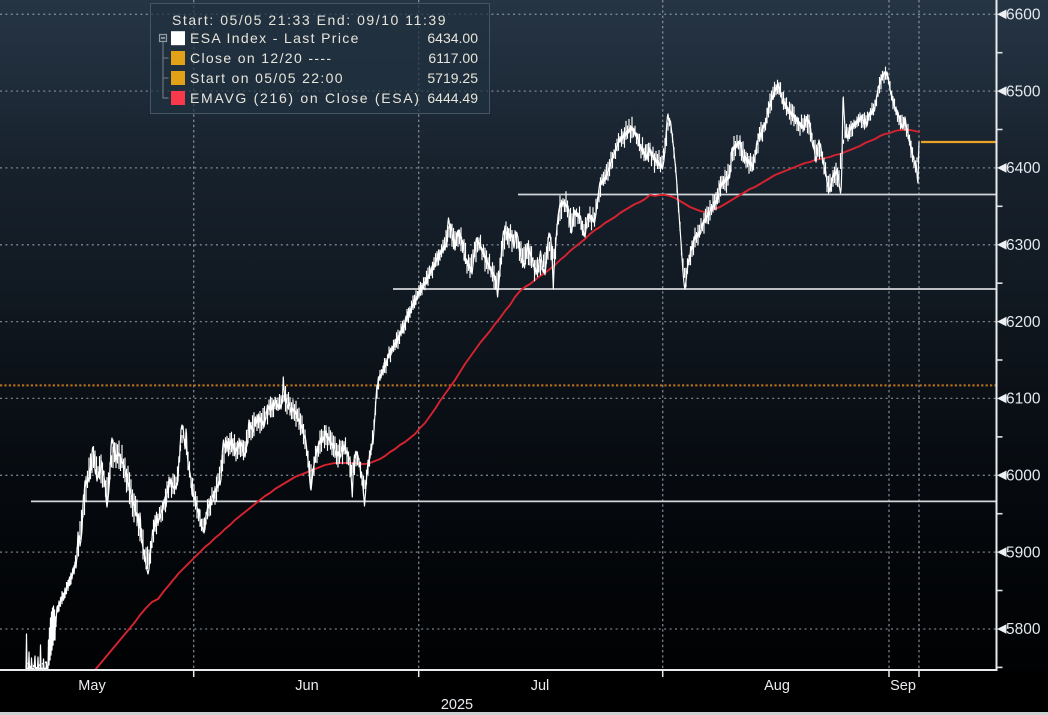 The image size is (1048, 715). Describe the element at coordinates (1023, 91) in the screenshot. I see `svg-text: 6500` at that location.